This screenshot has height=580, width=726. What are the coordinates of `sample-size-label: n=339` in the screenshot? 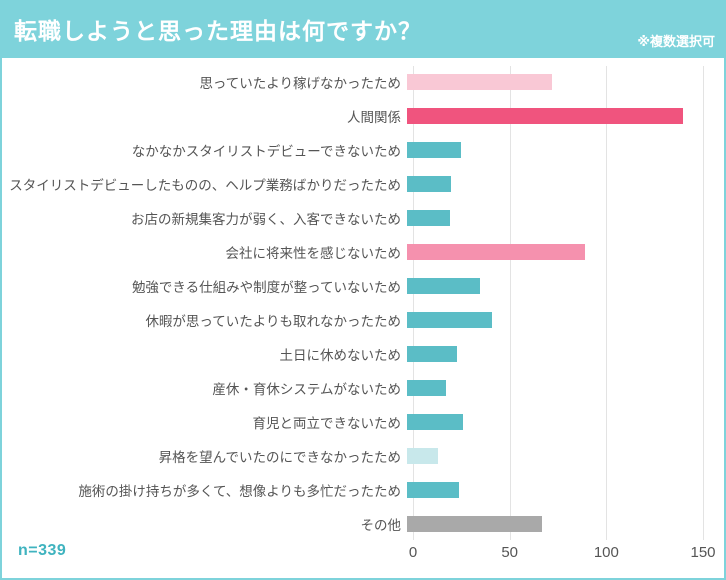 It's located at (42, 550).